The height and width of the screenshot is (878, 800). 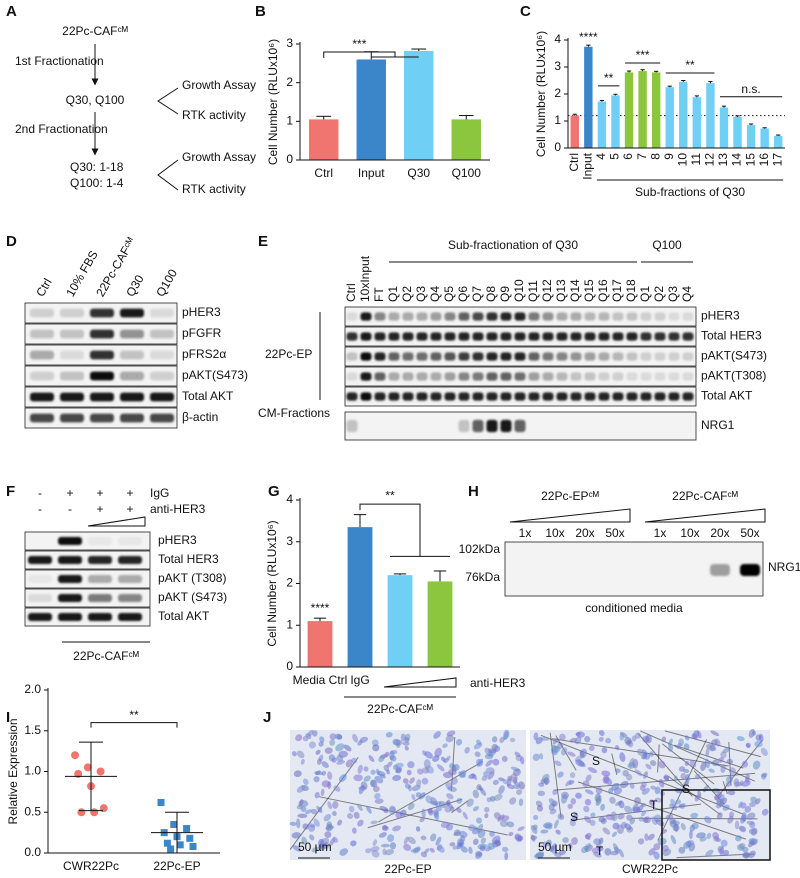 I want to click on lane-label: Q1, so click(x=393, y=294).